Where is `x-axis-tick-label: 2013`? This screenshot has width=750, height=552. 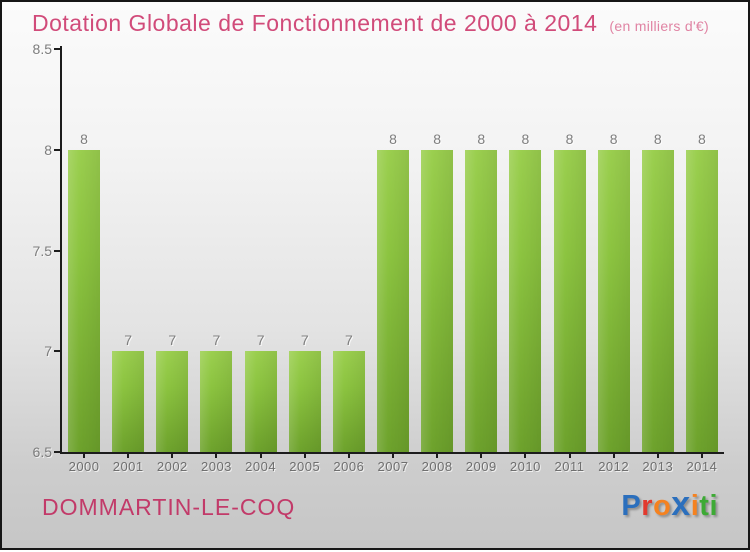
x-axis-tick-label: 2013 is located at coordinates (658, 466).